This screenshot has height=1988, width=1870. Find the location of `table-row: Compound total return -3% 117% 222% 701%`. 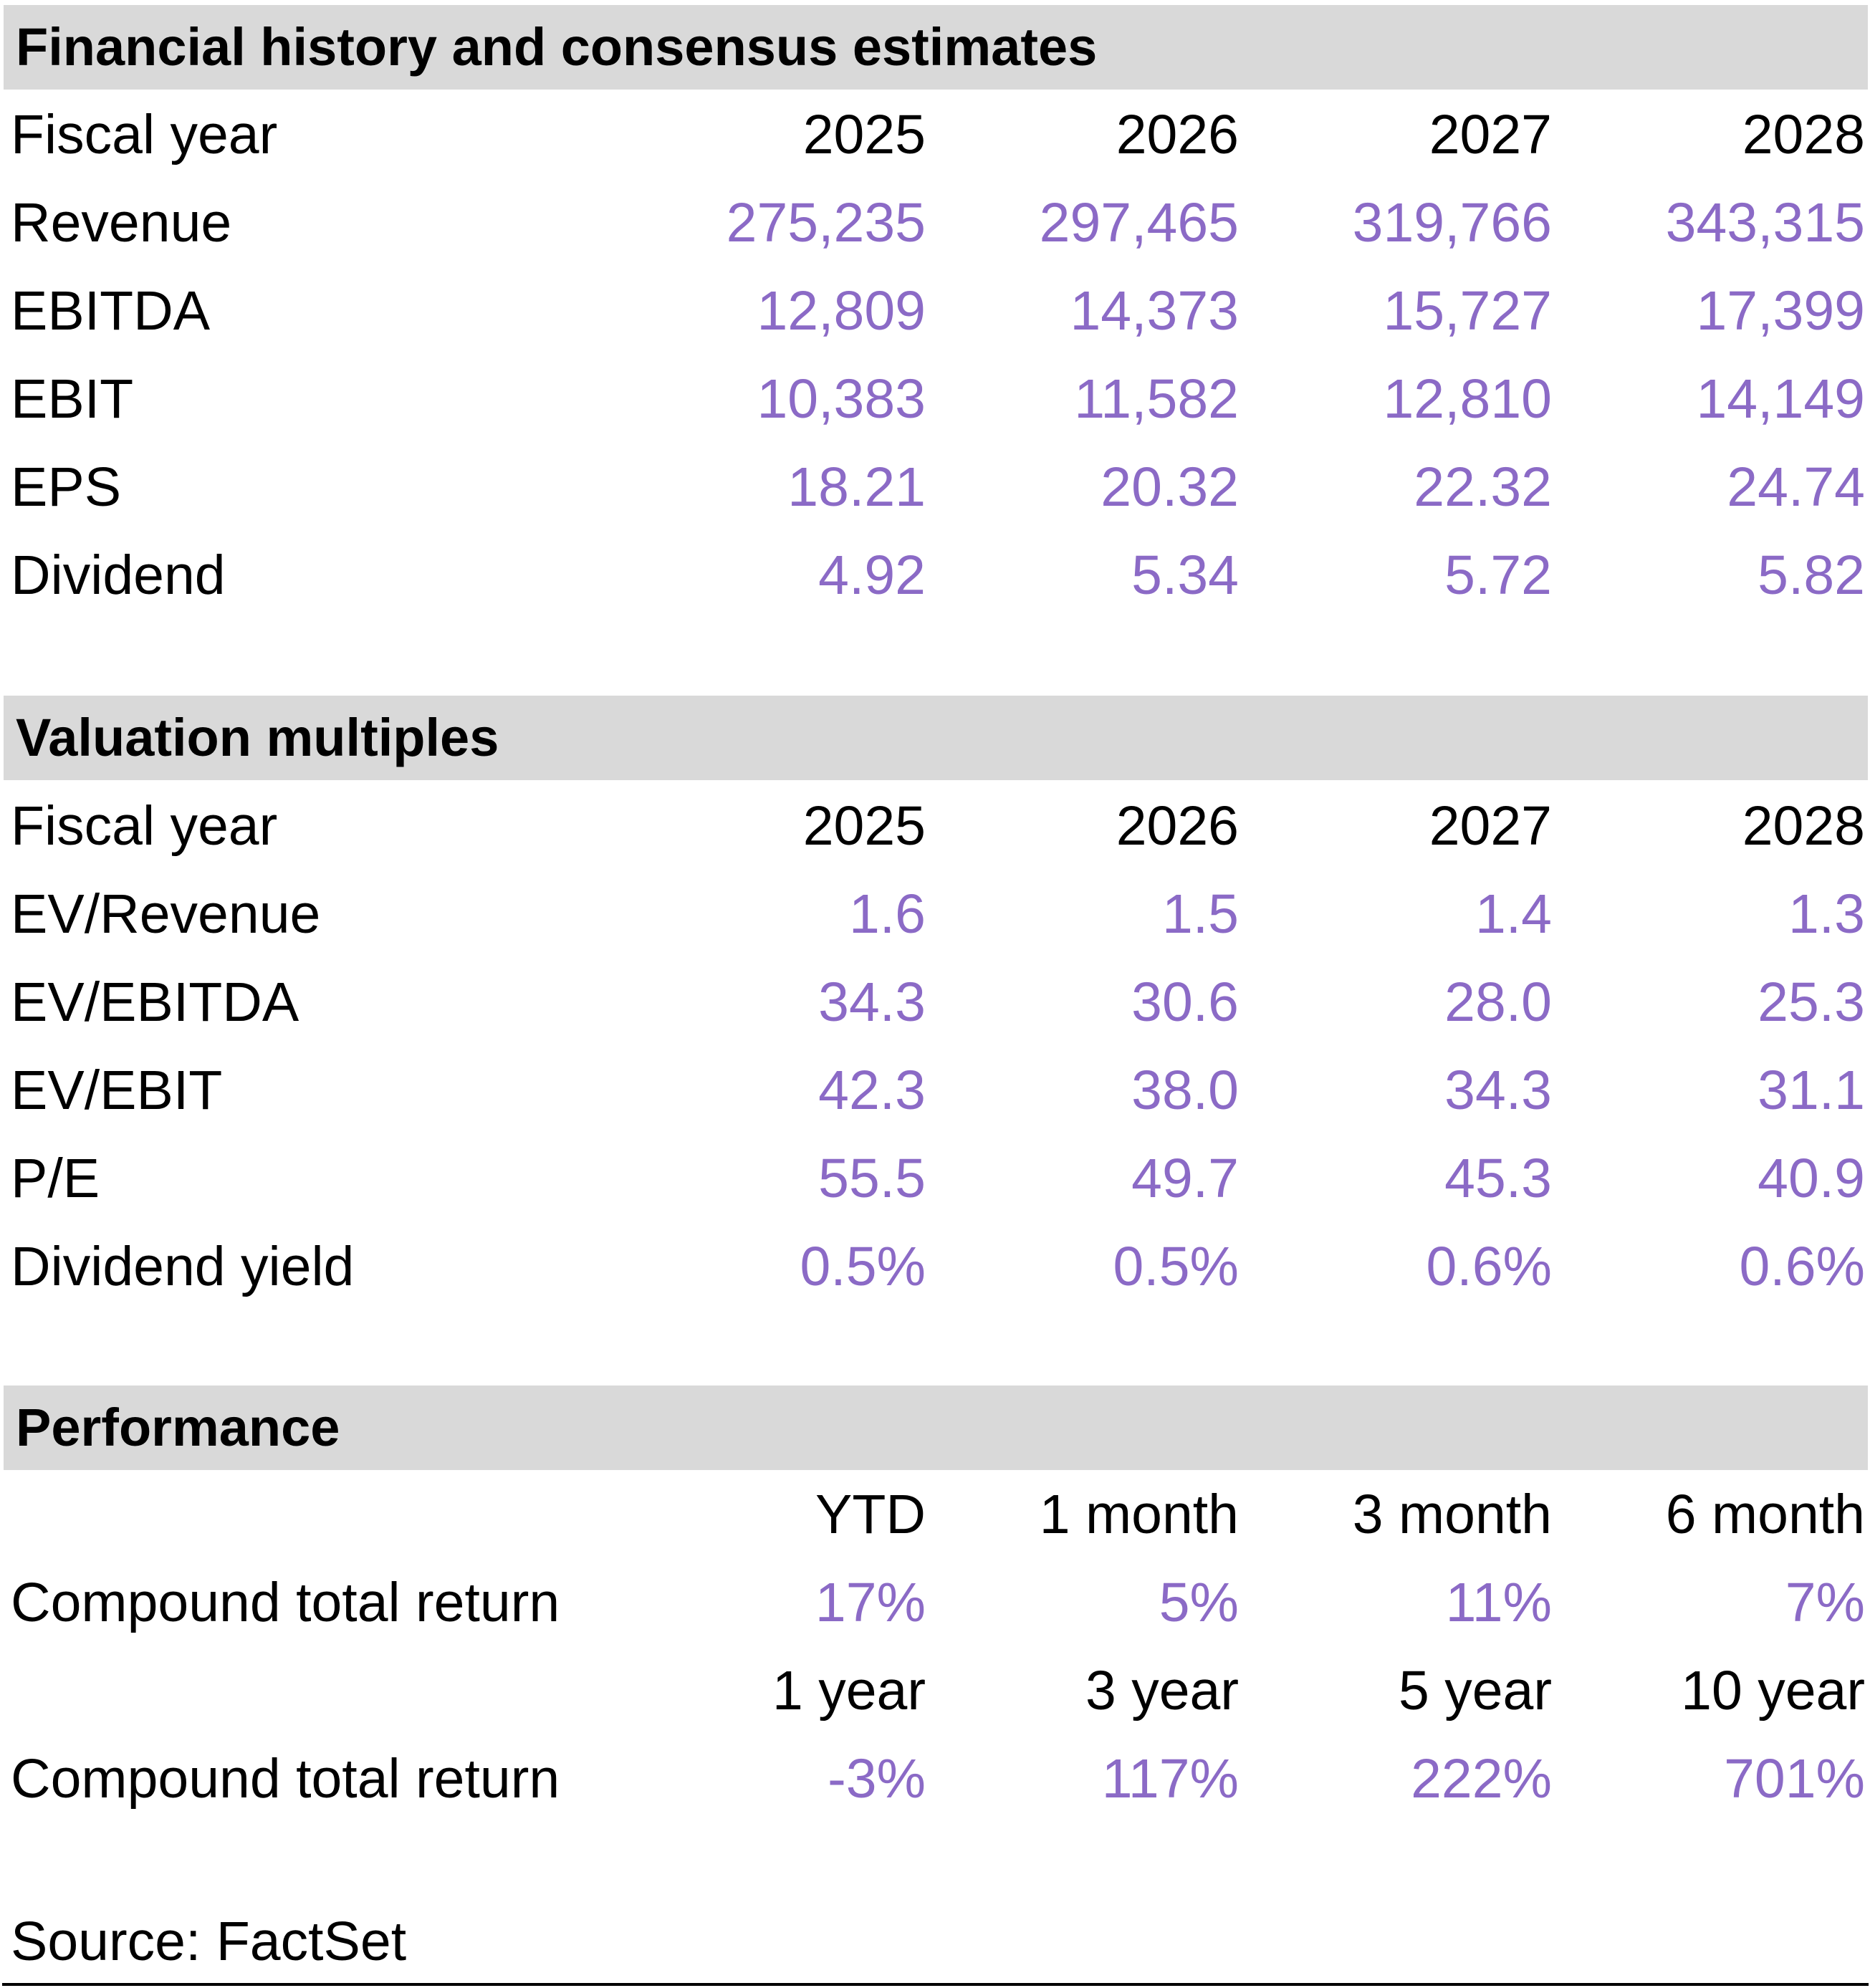

table-row: Compound total return -3% 117% 222% 701% is located at coordinates (938, 1779).